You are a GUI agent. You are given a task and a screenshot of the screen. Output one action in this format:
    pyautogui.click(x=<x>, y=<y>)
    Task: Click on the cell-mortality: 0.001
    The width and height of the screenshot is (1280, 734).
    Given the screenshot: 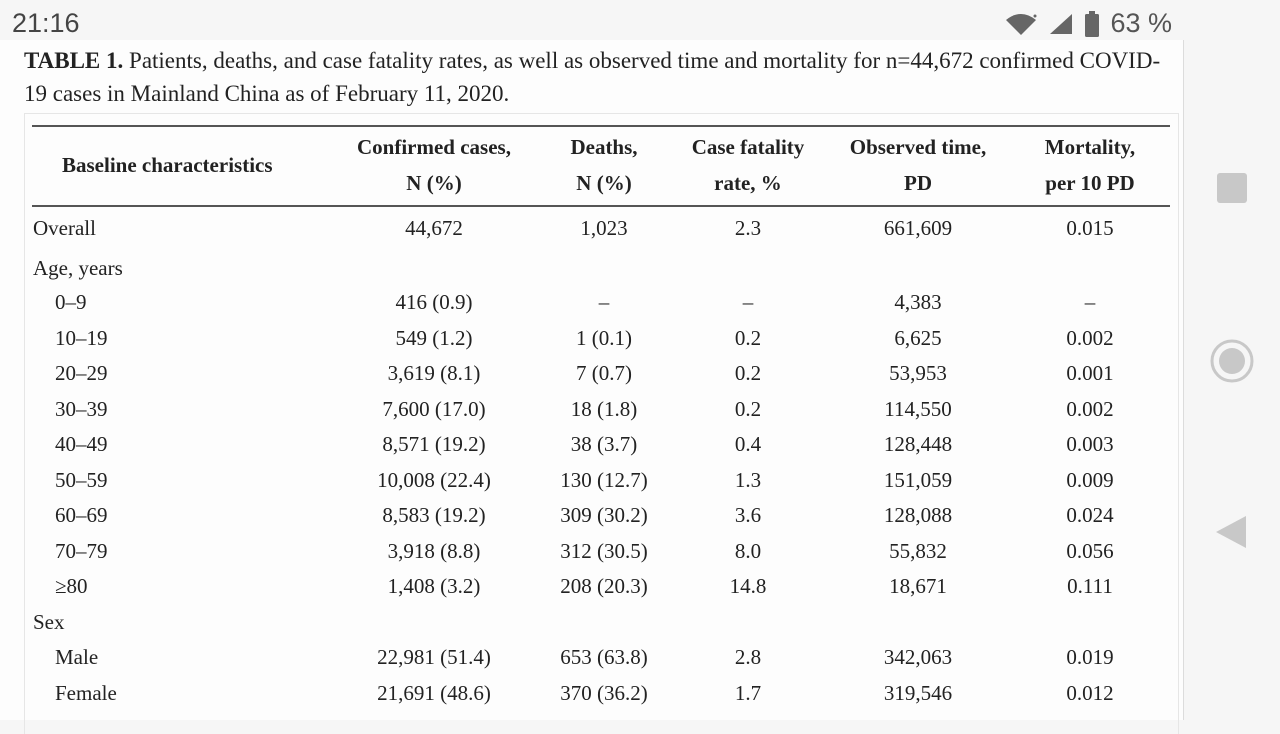 What is the action you would take?
    pyautogui.click(x=1090, y=373)
    